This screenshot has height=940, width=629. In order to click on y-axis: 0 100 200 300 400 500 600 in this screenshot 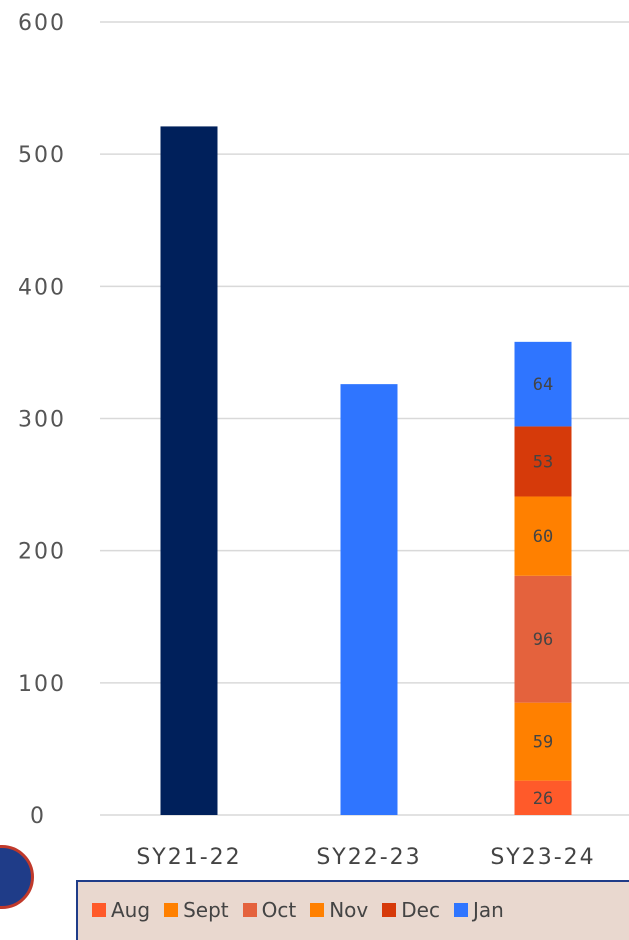, I will do `click(42, 420)`.